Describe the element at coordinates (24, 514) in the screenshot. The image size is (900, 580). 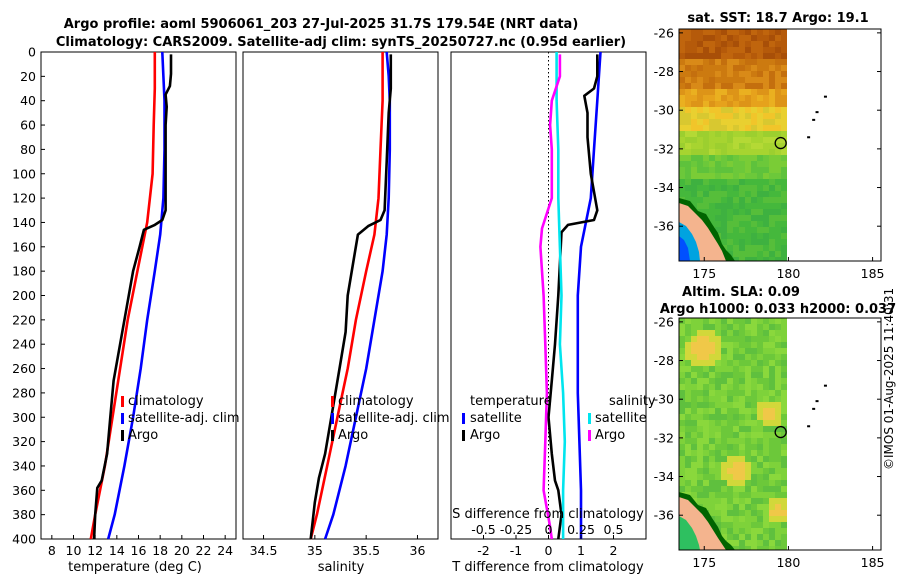
I see `depth-tick-label: 380` at that location.